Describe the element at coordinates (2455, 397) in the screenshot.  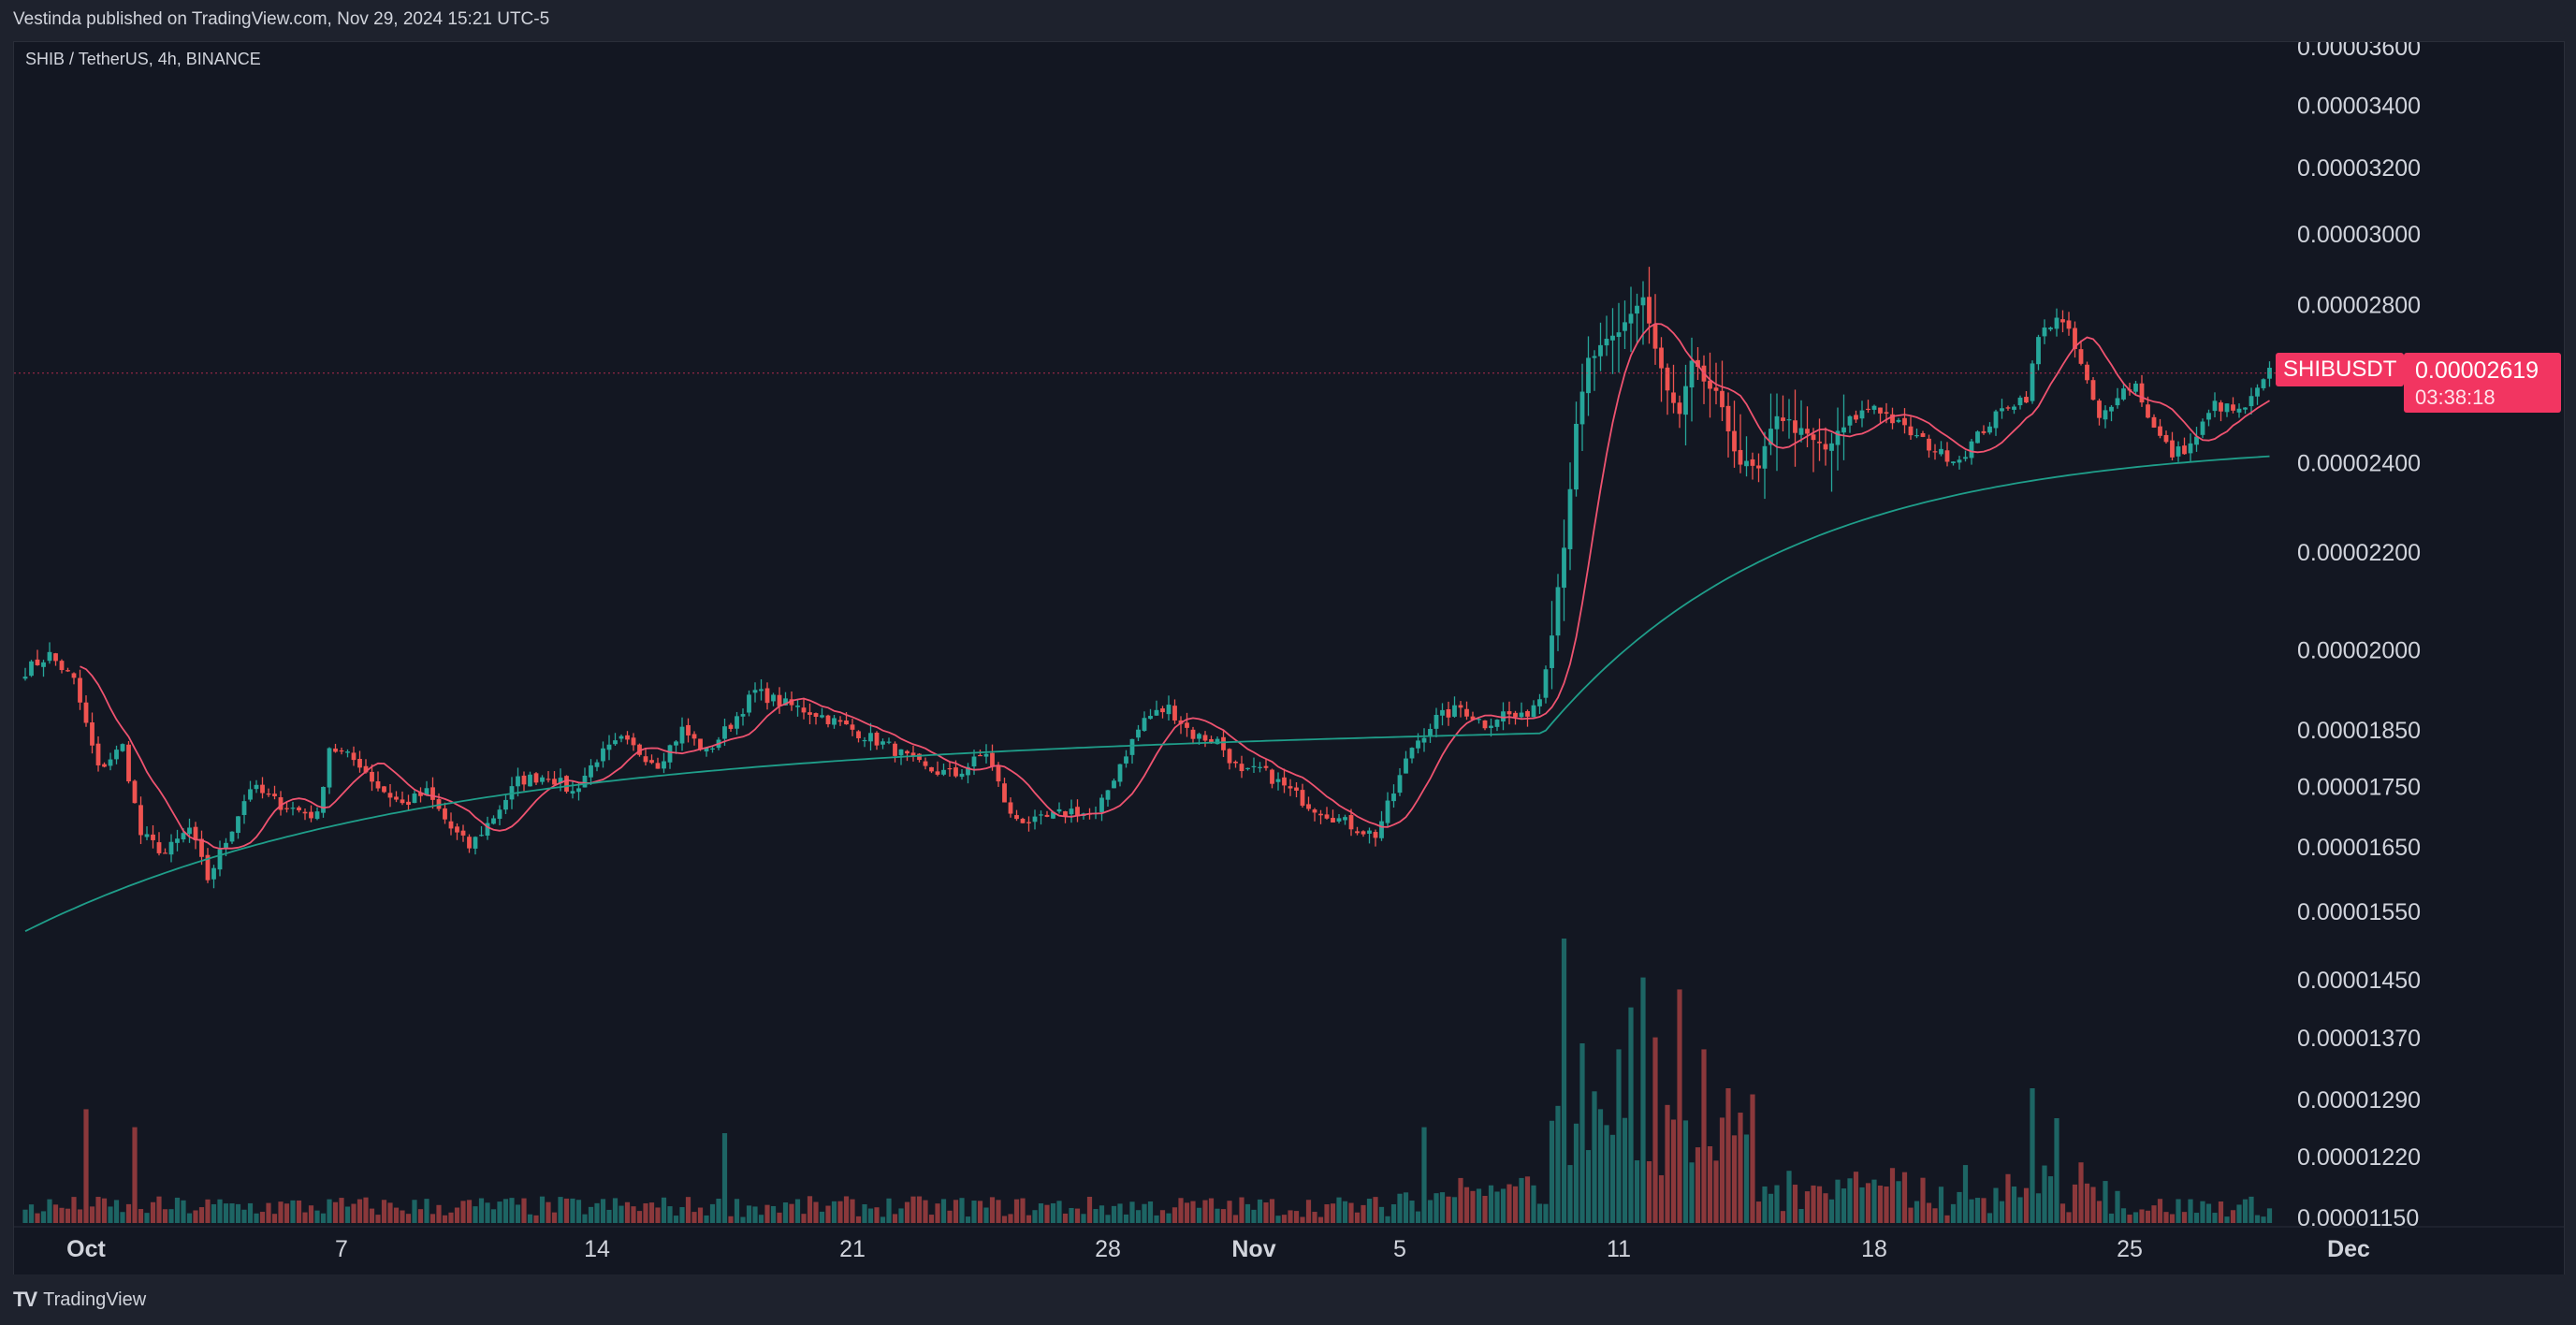
I see `bar-countdown: 03:38:18` at that location.